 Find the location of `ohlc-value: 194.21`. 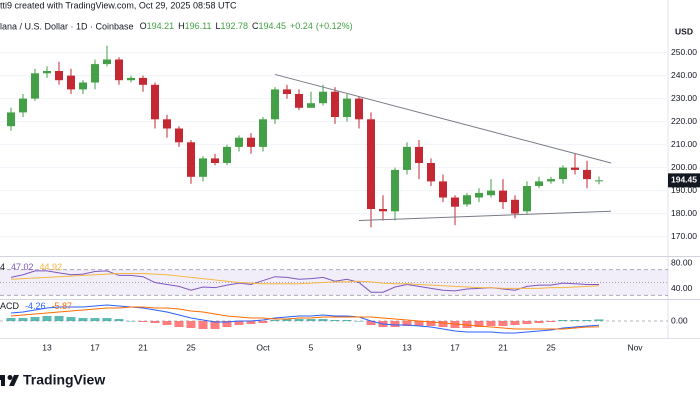

ohlc-value: 194.21 is located at coordinates (161, 26).